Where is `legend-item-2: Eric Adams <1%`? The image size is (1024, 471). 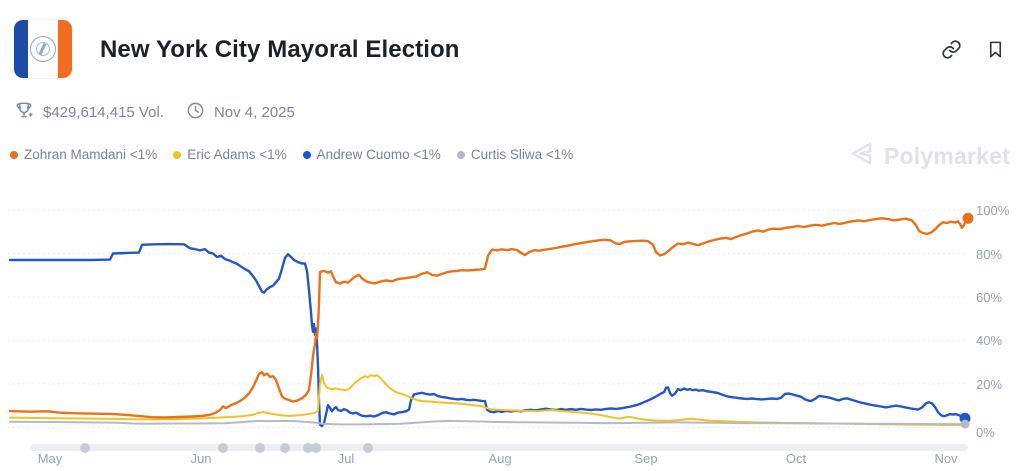 legend-item-2: Eric Adams <1% is located at coordinates (230, 154).